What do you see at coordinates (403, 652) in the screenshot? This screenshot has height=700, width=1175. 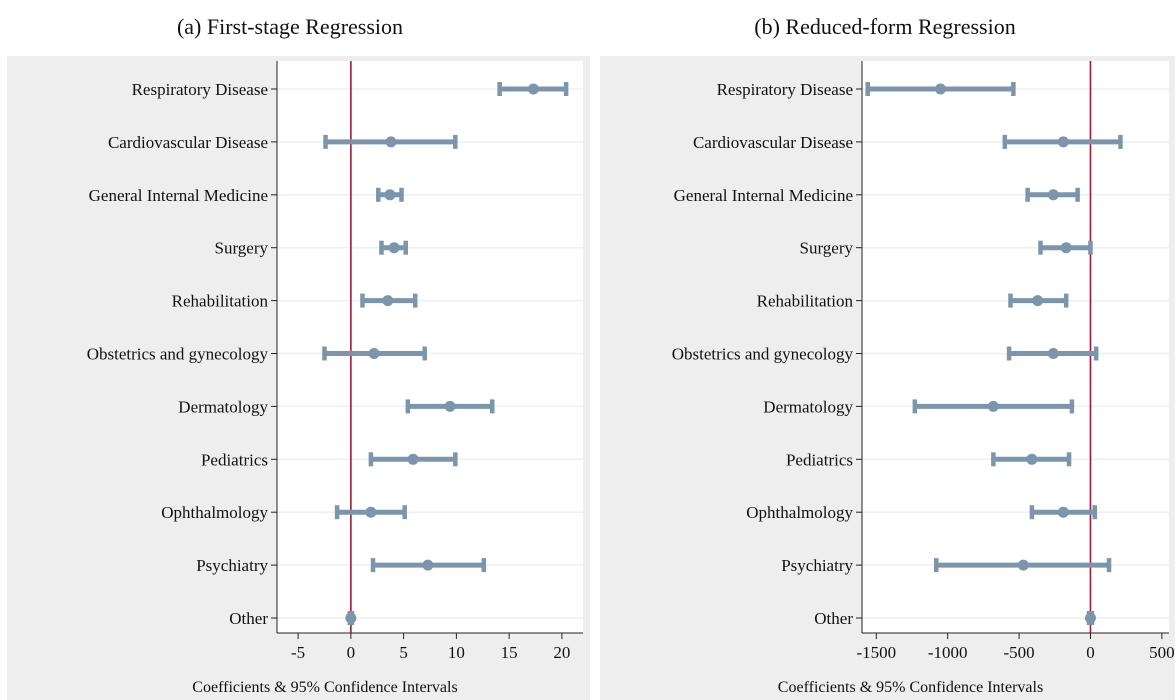 I see `x-tick-label: 5` at bounding box center [403, 652].